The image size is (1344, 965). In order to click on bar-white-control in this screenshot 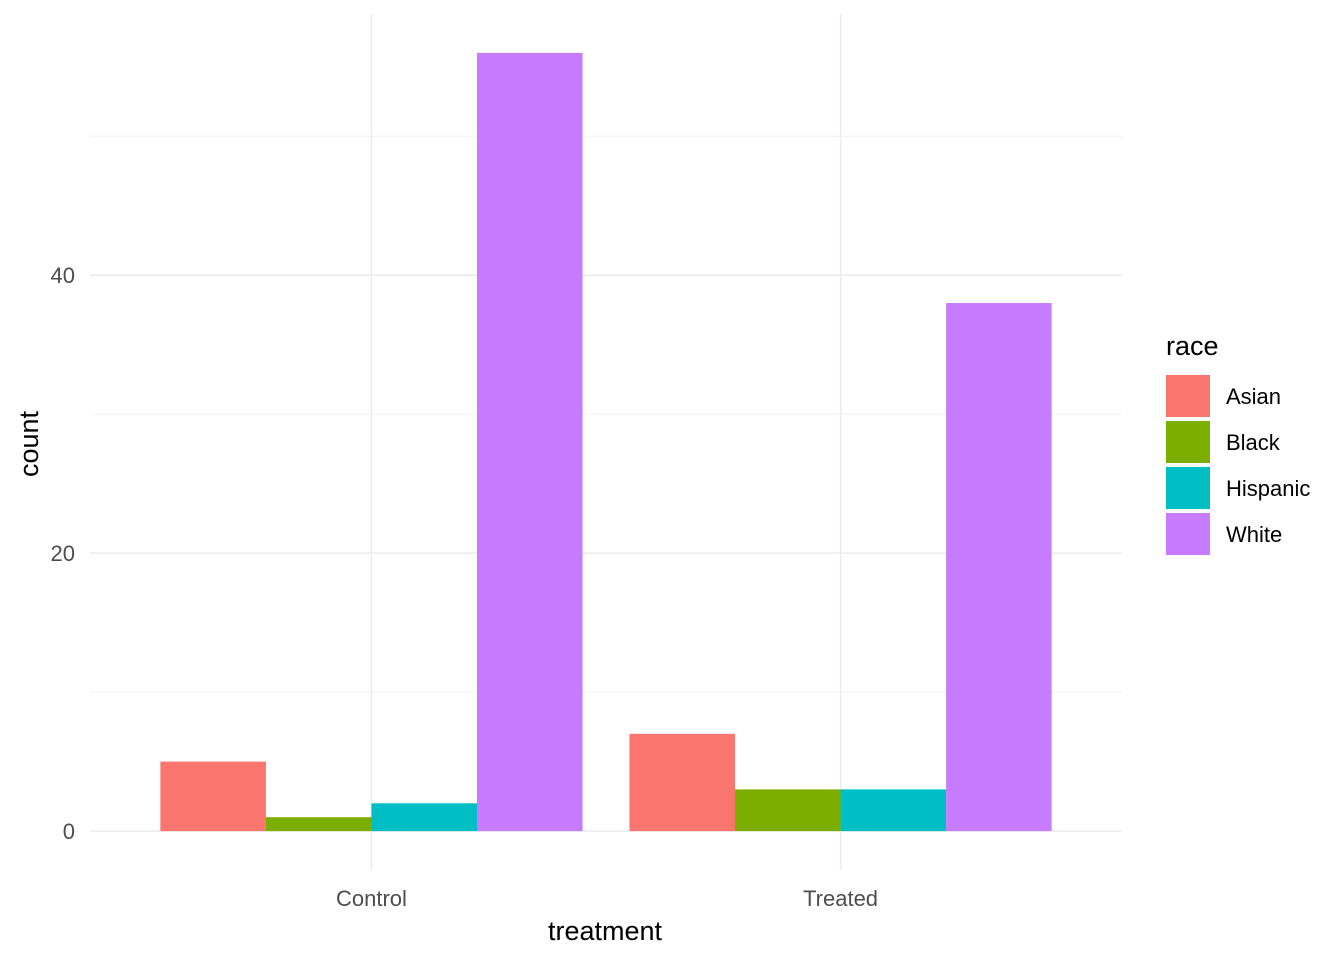, I will do `click(530, 442)`.